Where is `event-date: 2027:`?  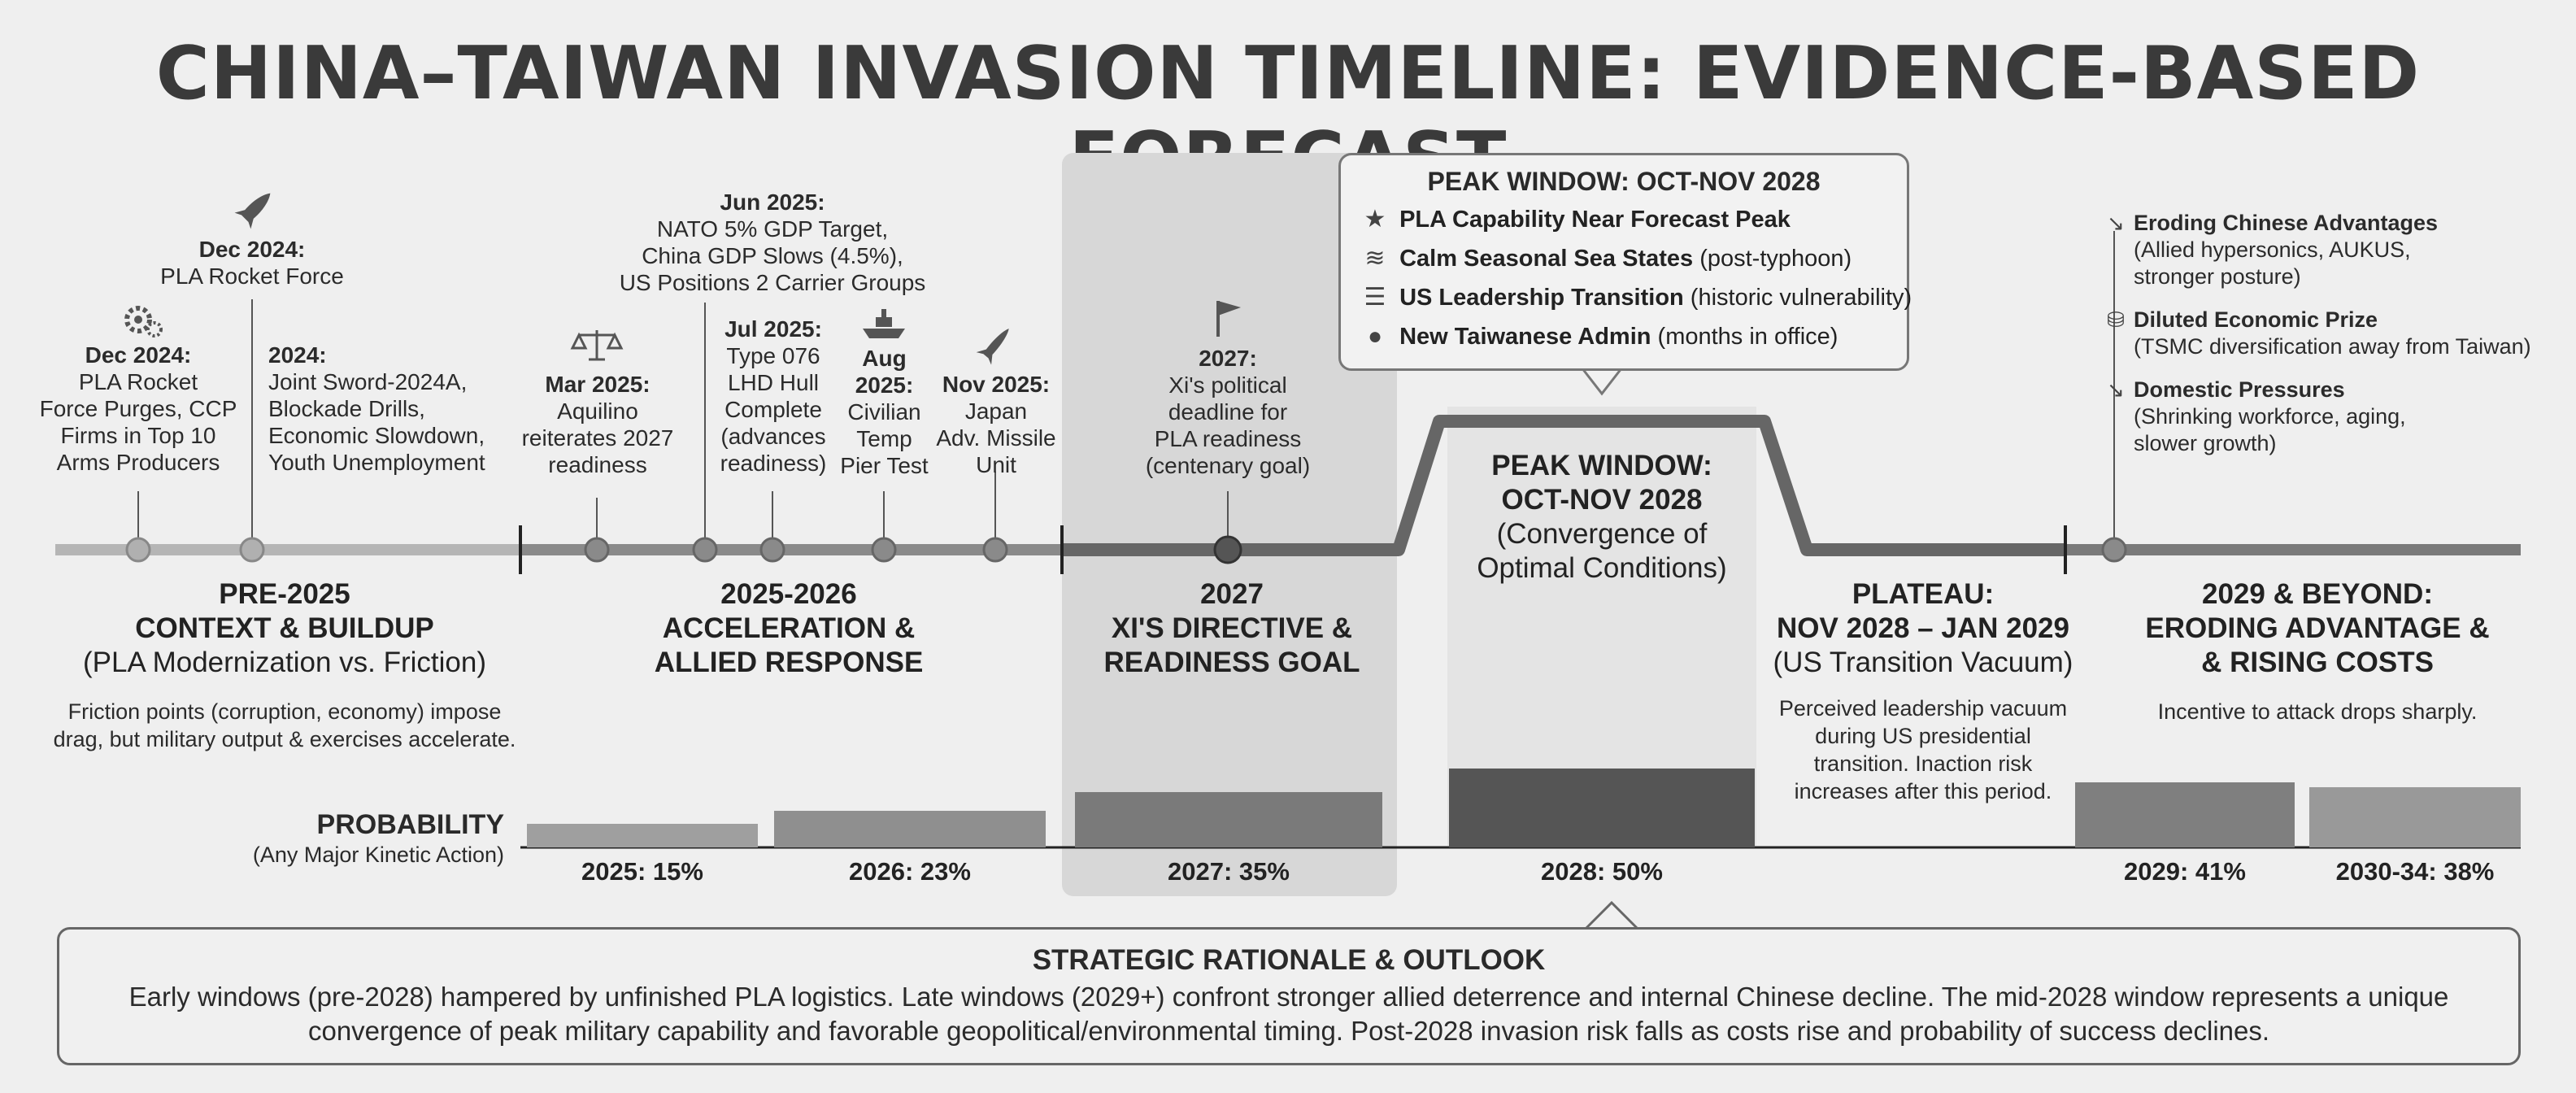 event-date: 2027: is located at coordinates (1228, 358).